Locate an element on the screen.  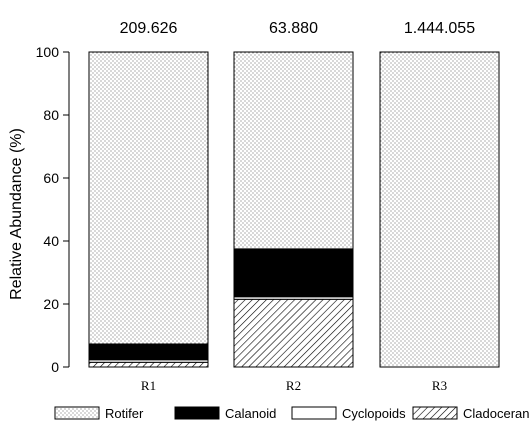
legend-label: Cyclopoids is located at coordinates (374, 413).